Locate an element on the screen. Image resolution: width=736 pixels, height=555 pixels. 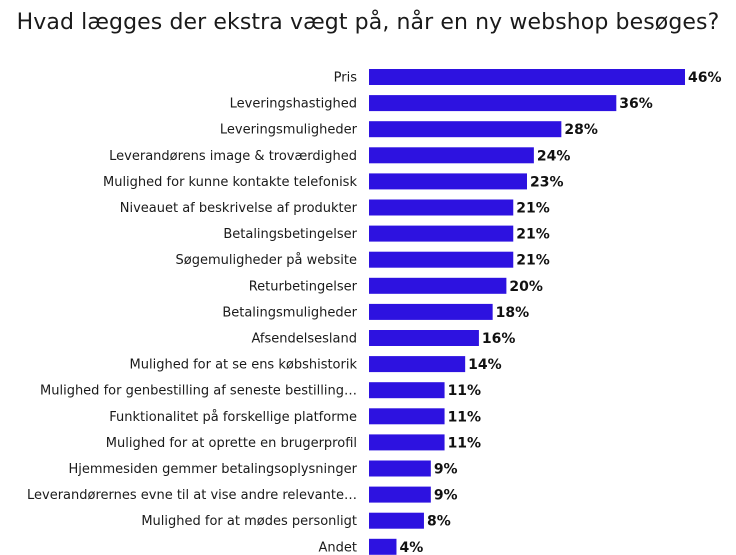
category-label: Leverandørens image & troværdighed is located at coordinates (233, 156).